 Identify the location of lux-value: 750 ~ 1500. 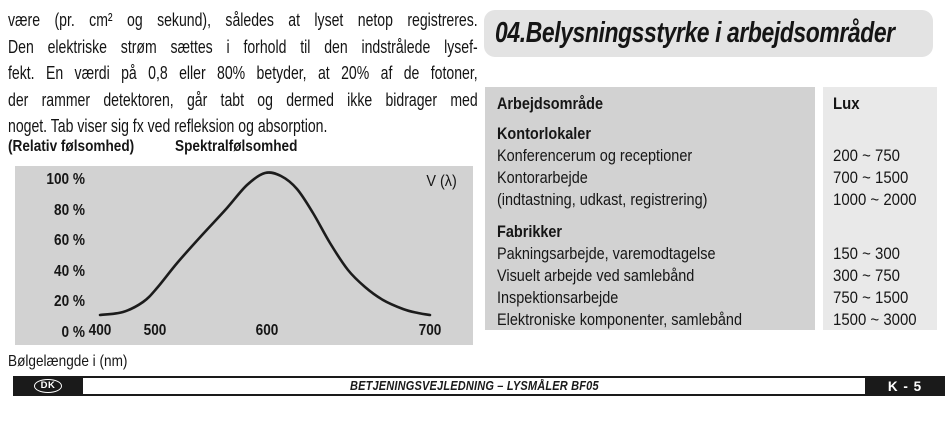
(871, 297).